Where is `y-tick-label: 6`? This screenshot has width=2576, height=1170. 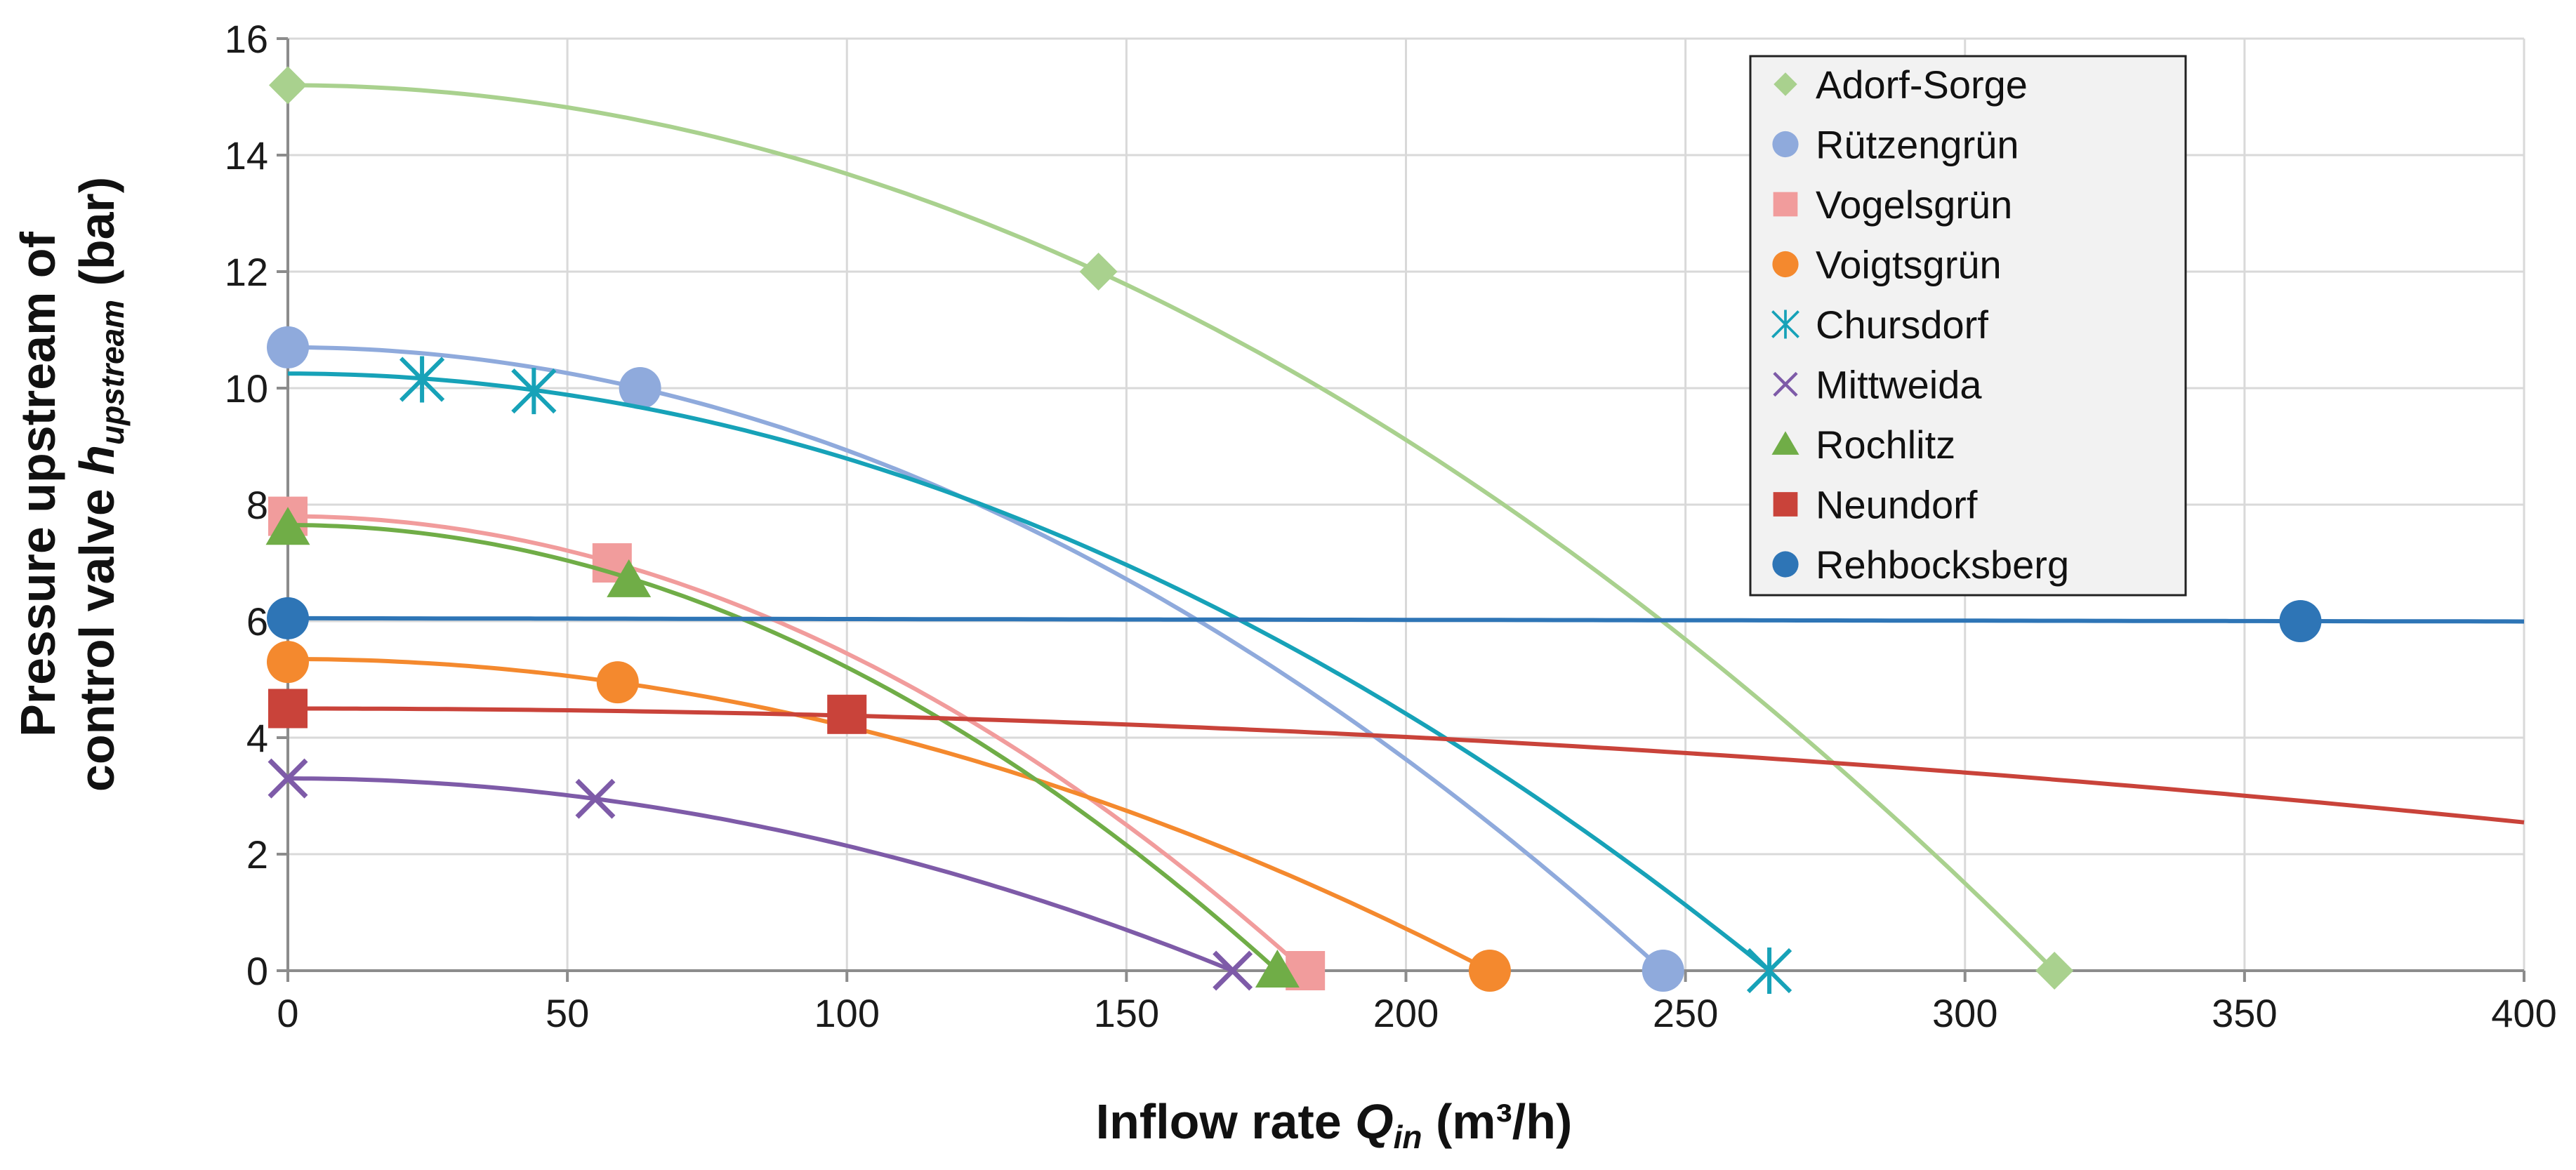
y-tick-label: 6 is located at coordinates (257, 622).